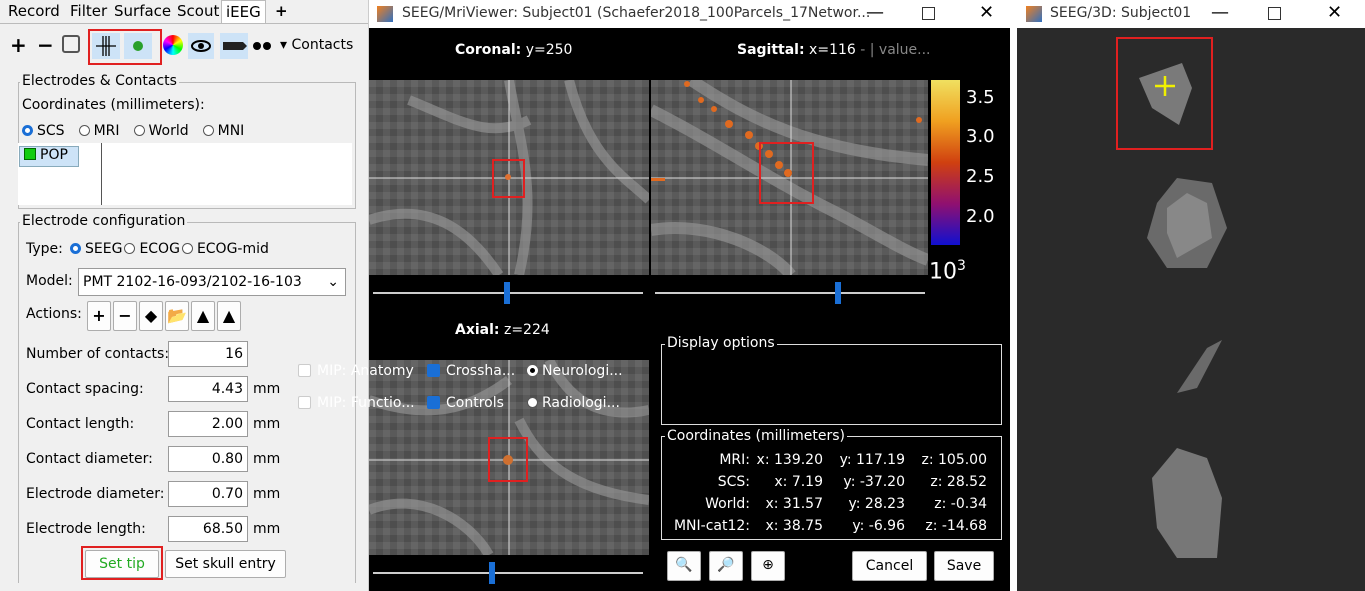  What do you see at coordinates (138, 46) in the screenshot?
I see `contact-tool` at bounding box center [138, 46].